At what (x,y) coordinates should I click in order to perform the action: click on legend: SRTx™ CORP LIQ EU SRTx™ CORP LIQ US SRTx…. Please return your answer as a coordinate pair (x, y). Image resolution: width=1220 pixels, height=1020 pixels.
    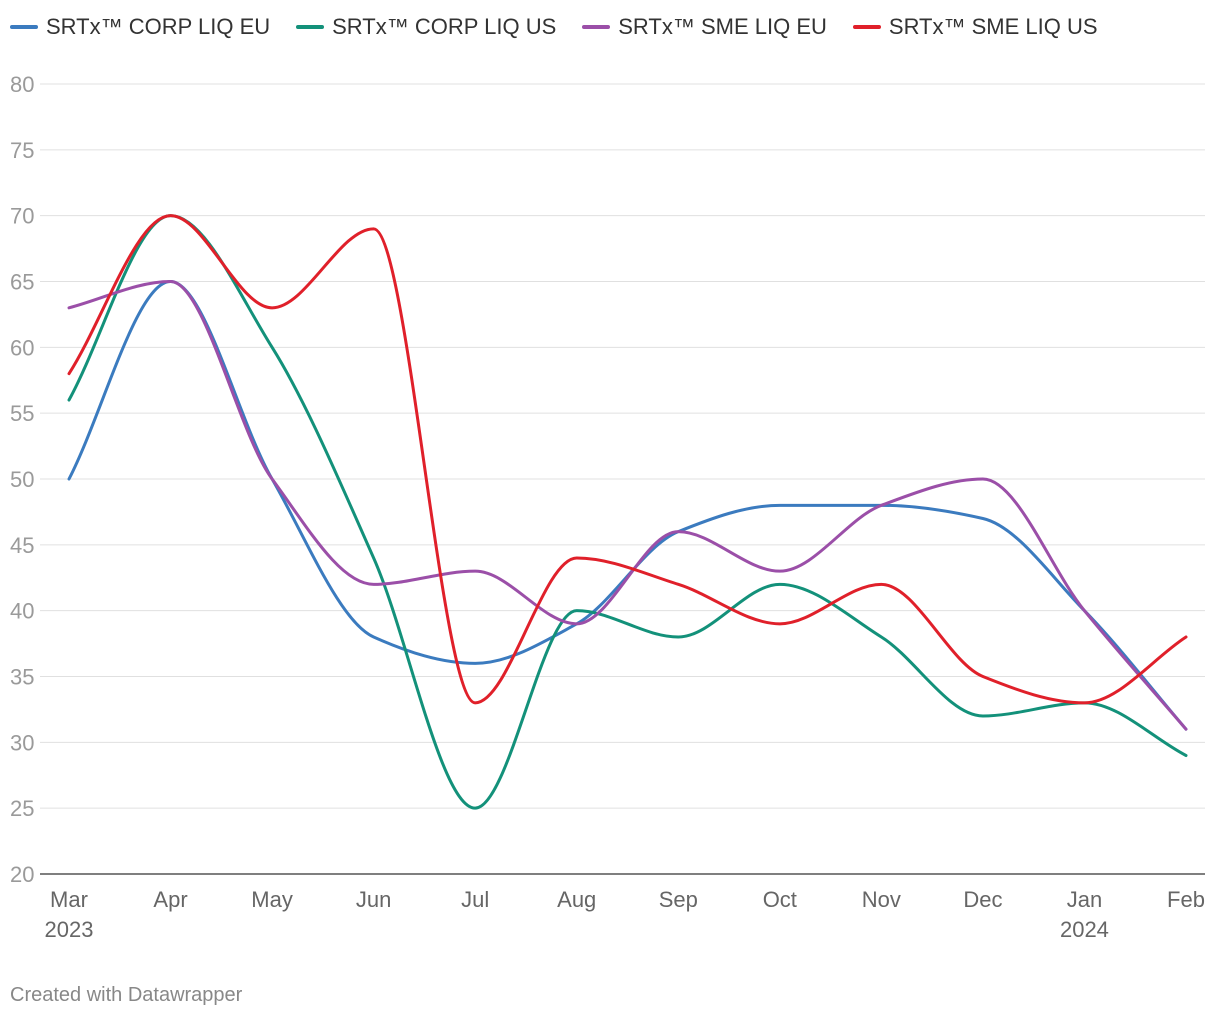
    Looking at the image, I should click on (554, 27).